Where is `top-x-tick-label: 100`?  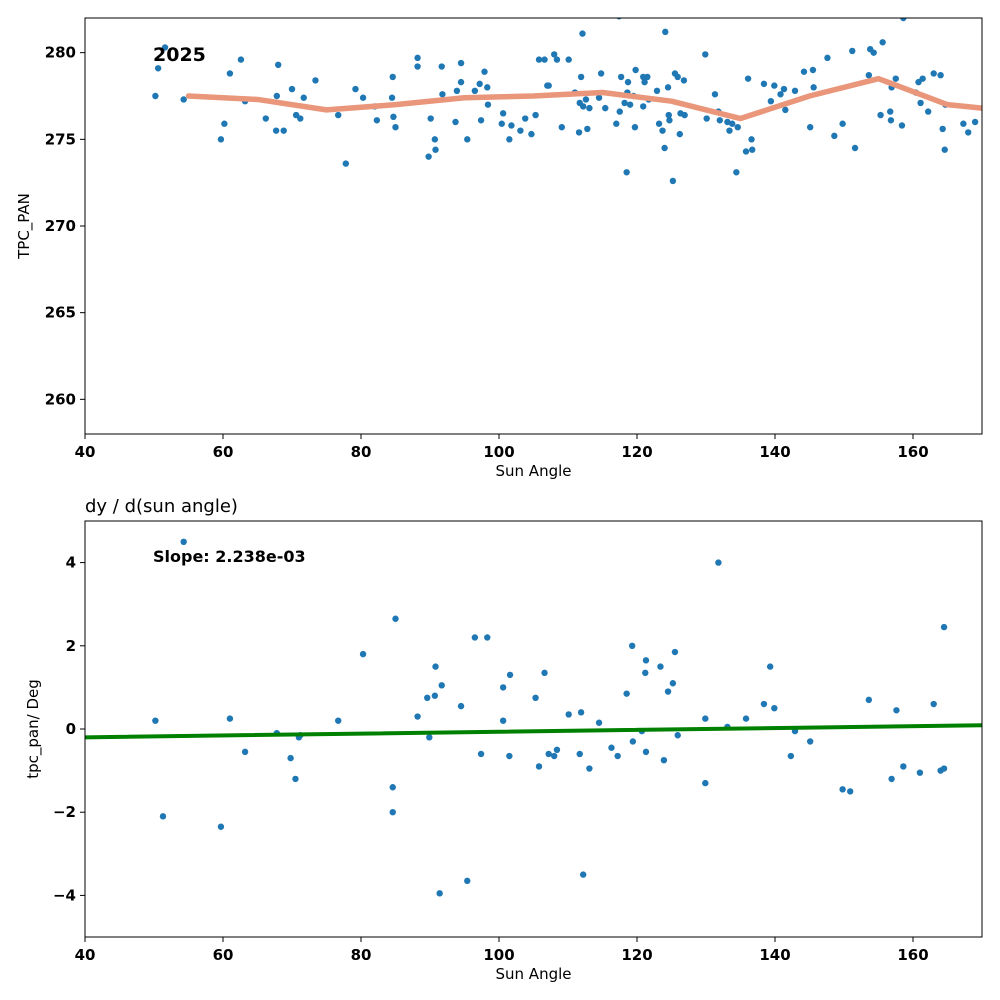
top-x-tick-label: 100 is located at coordinates (498, 452).